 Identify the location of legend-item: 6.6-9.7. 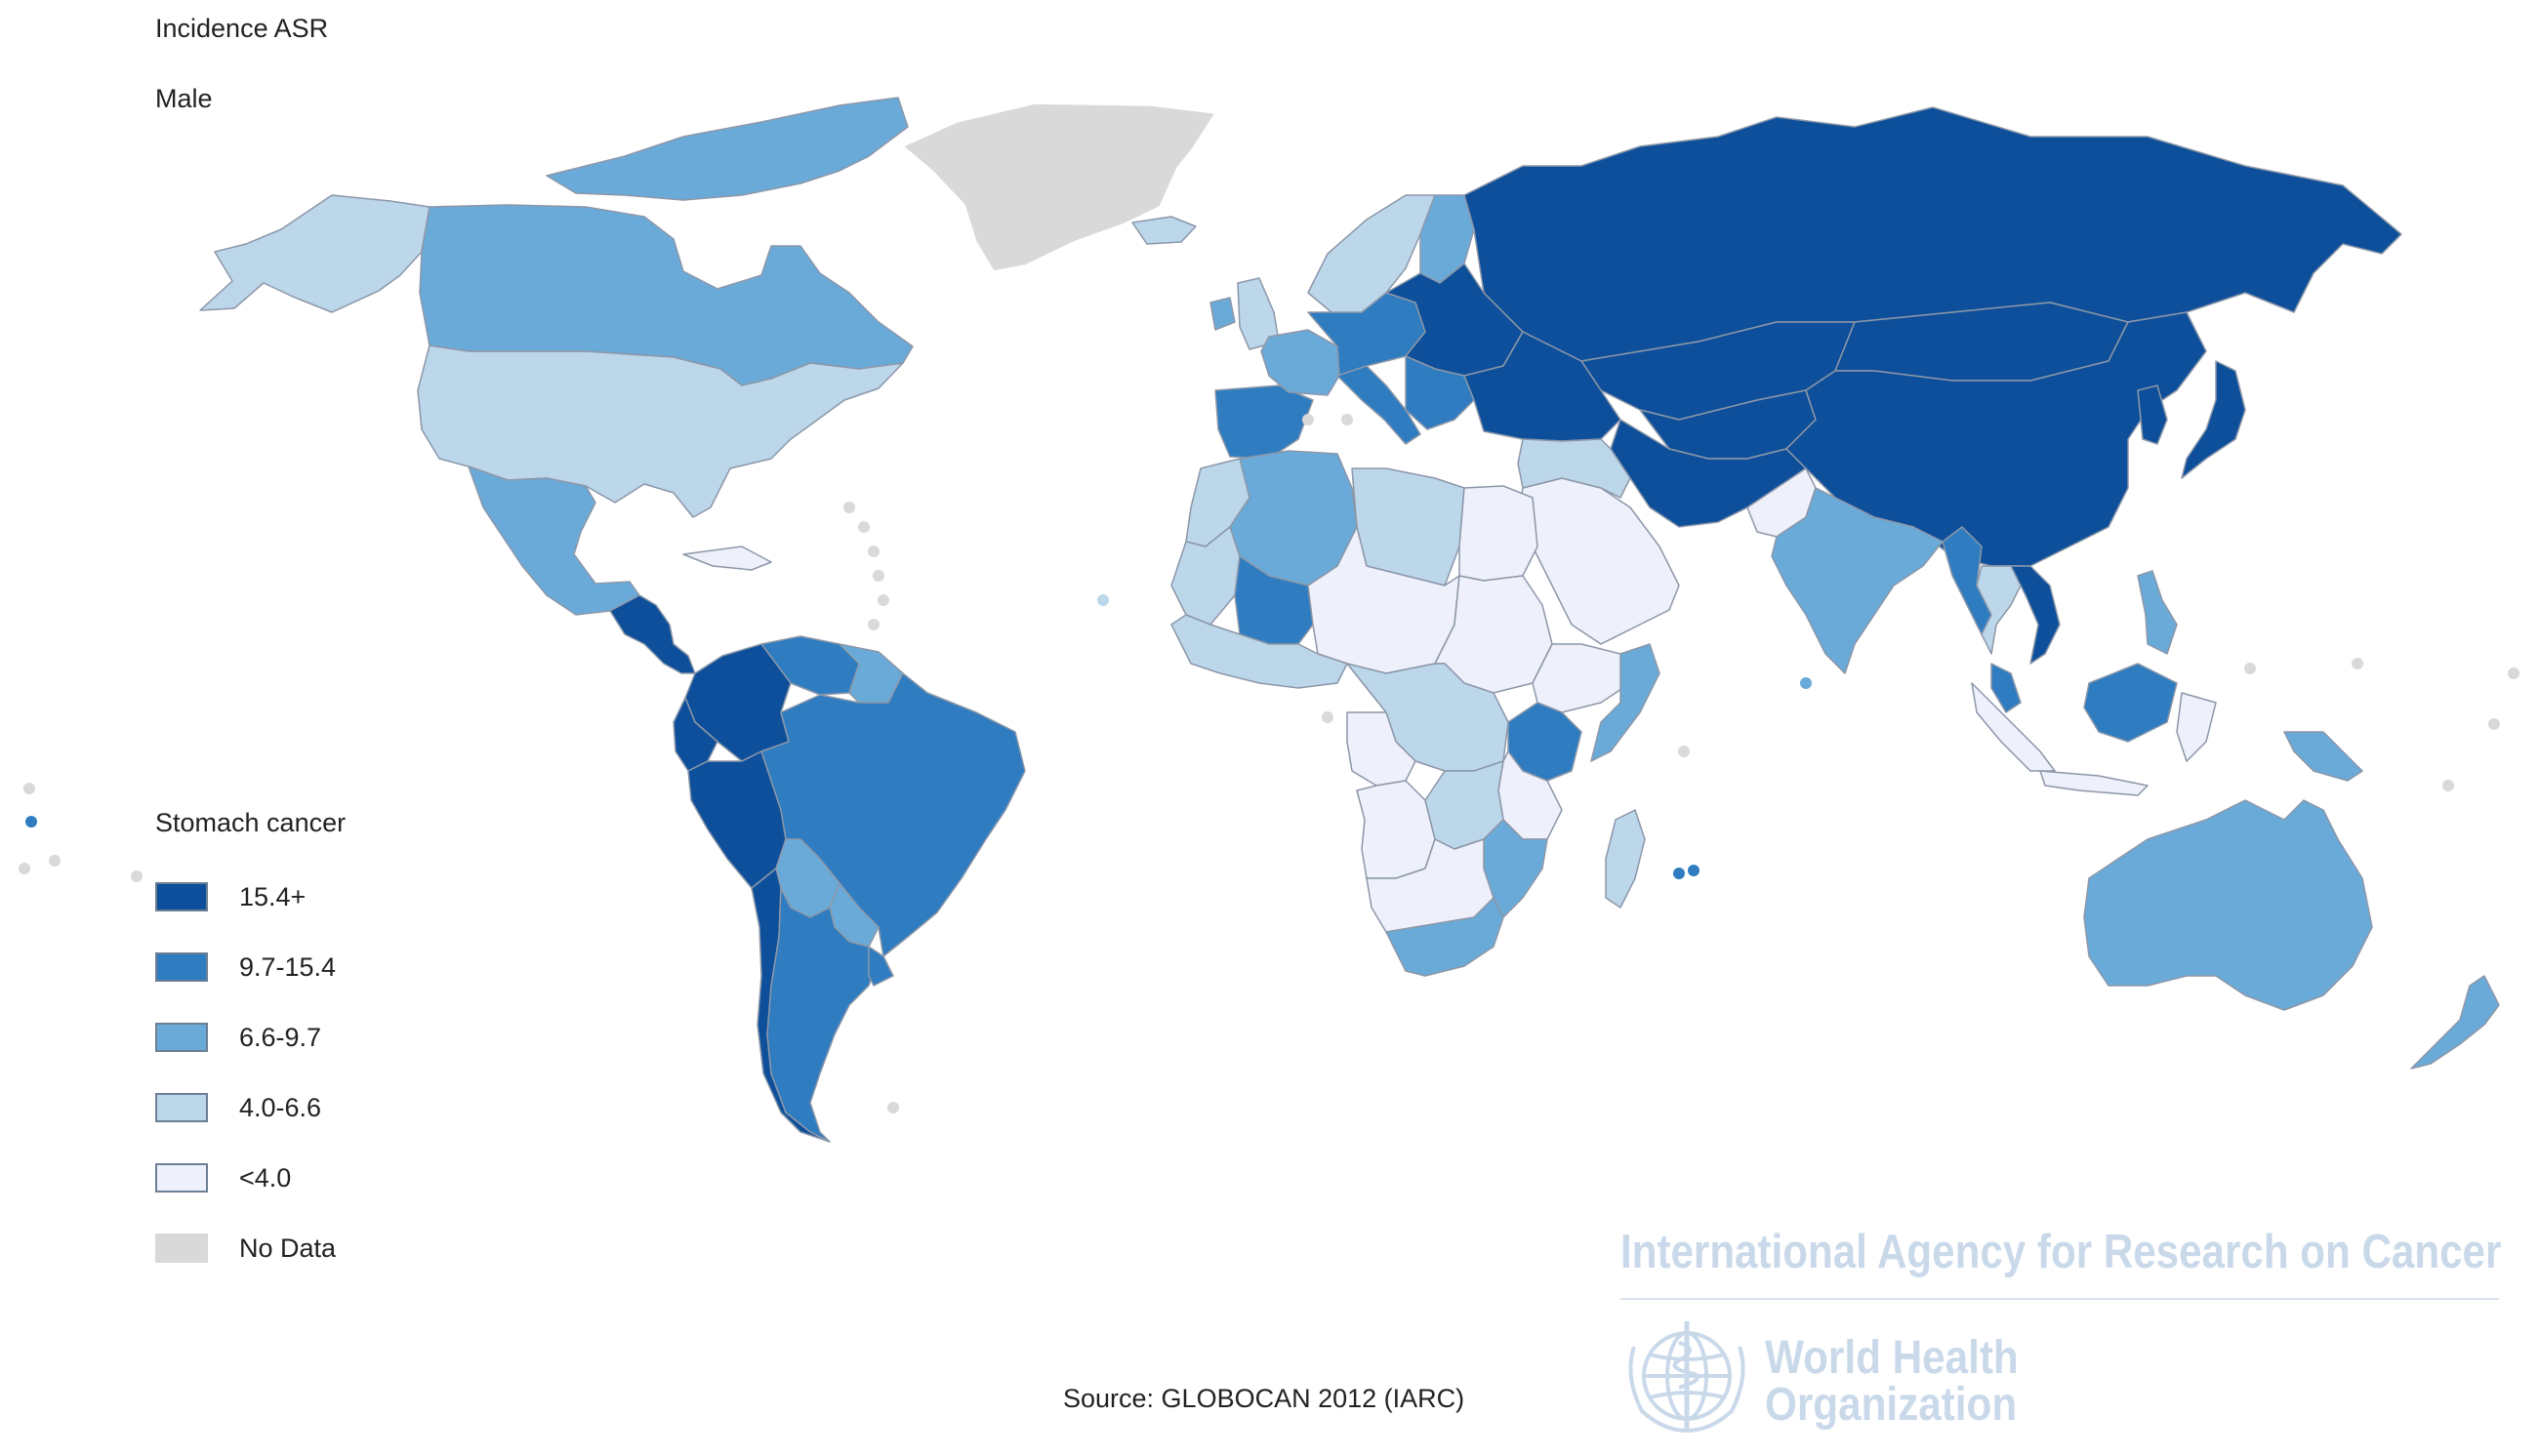
(350, 1040).